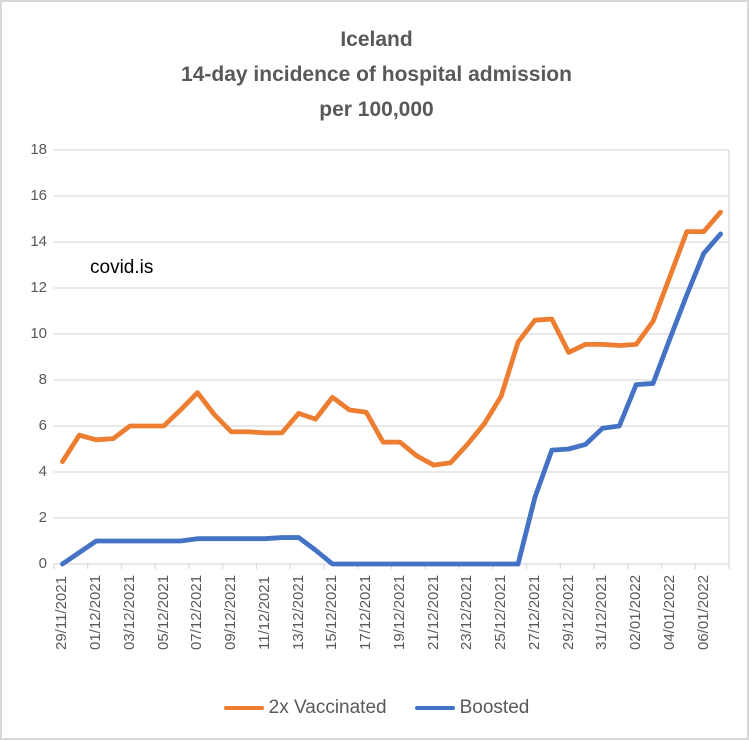 The width and height of the screenshot is (749, 740). I want to click on x-axis-label: 31/12/2021, so click(602, 612).